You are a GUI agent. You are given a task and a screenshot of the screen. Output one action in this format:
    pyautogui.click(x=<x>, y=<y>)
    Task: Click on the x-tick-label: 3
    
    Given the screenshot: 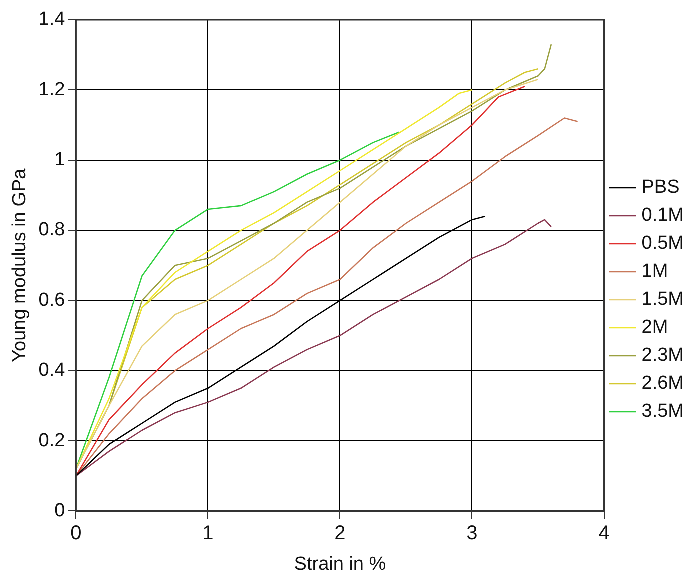 What is the action you would take?
    pyautogui.click(x=472, y=533)
    